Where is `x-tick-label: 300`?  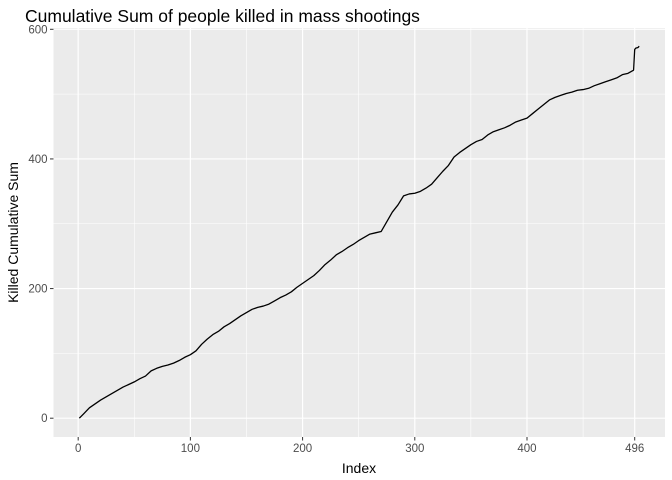
x-tick-label: 300 is located at coordinates (414, 449).